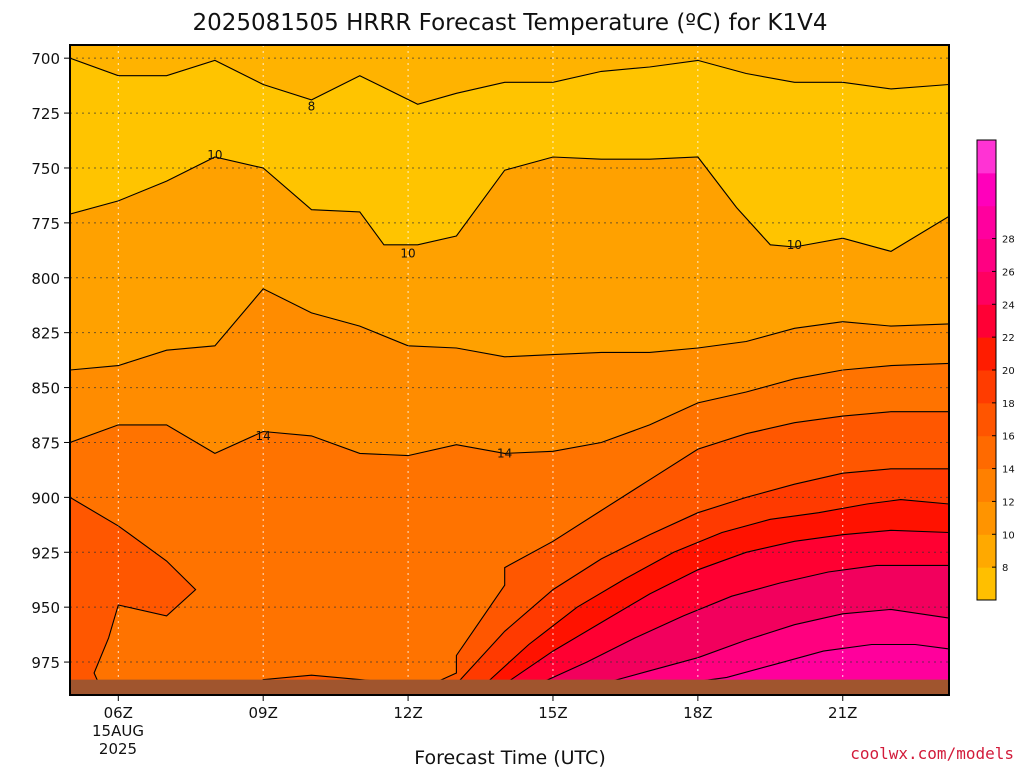 The height and width of the screenshot is (768, 1024). What do you see at coordinates (1005, 568) in the screenshot?
I see `colorbar-label-8: 8` at bounding box center [1005, 568].